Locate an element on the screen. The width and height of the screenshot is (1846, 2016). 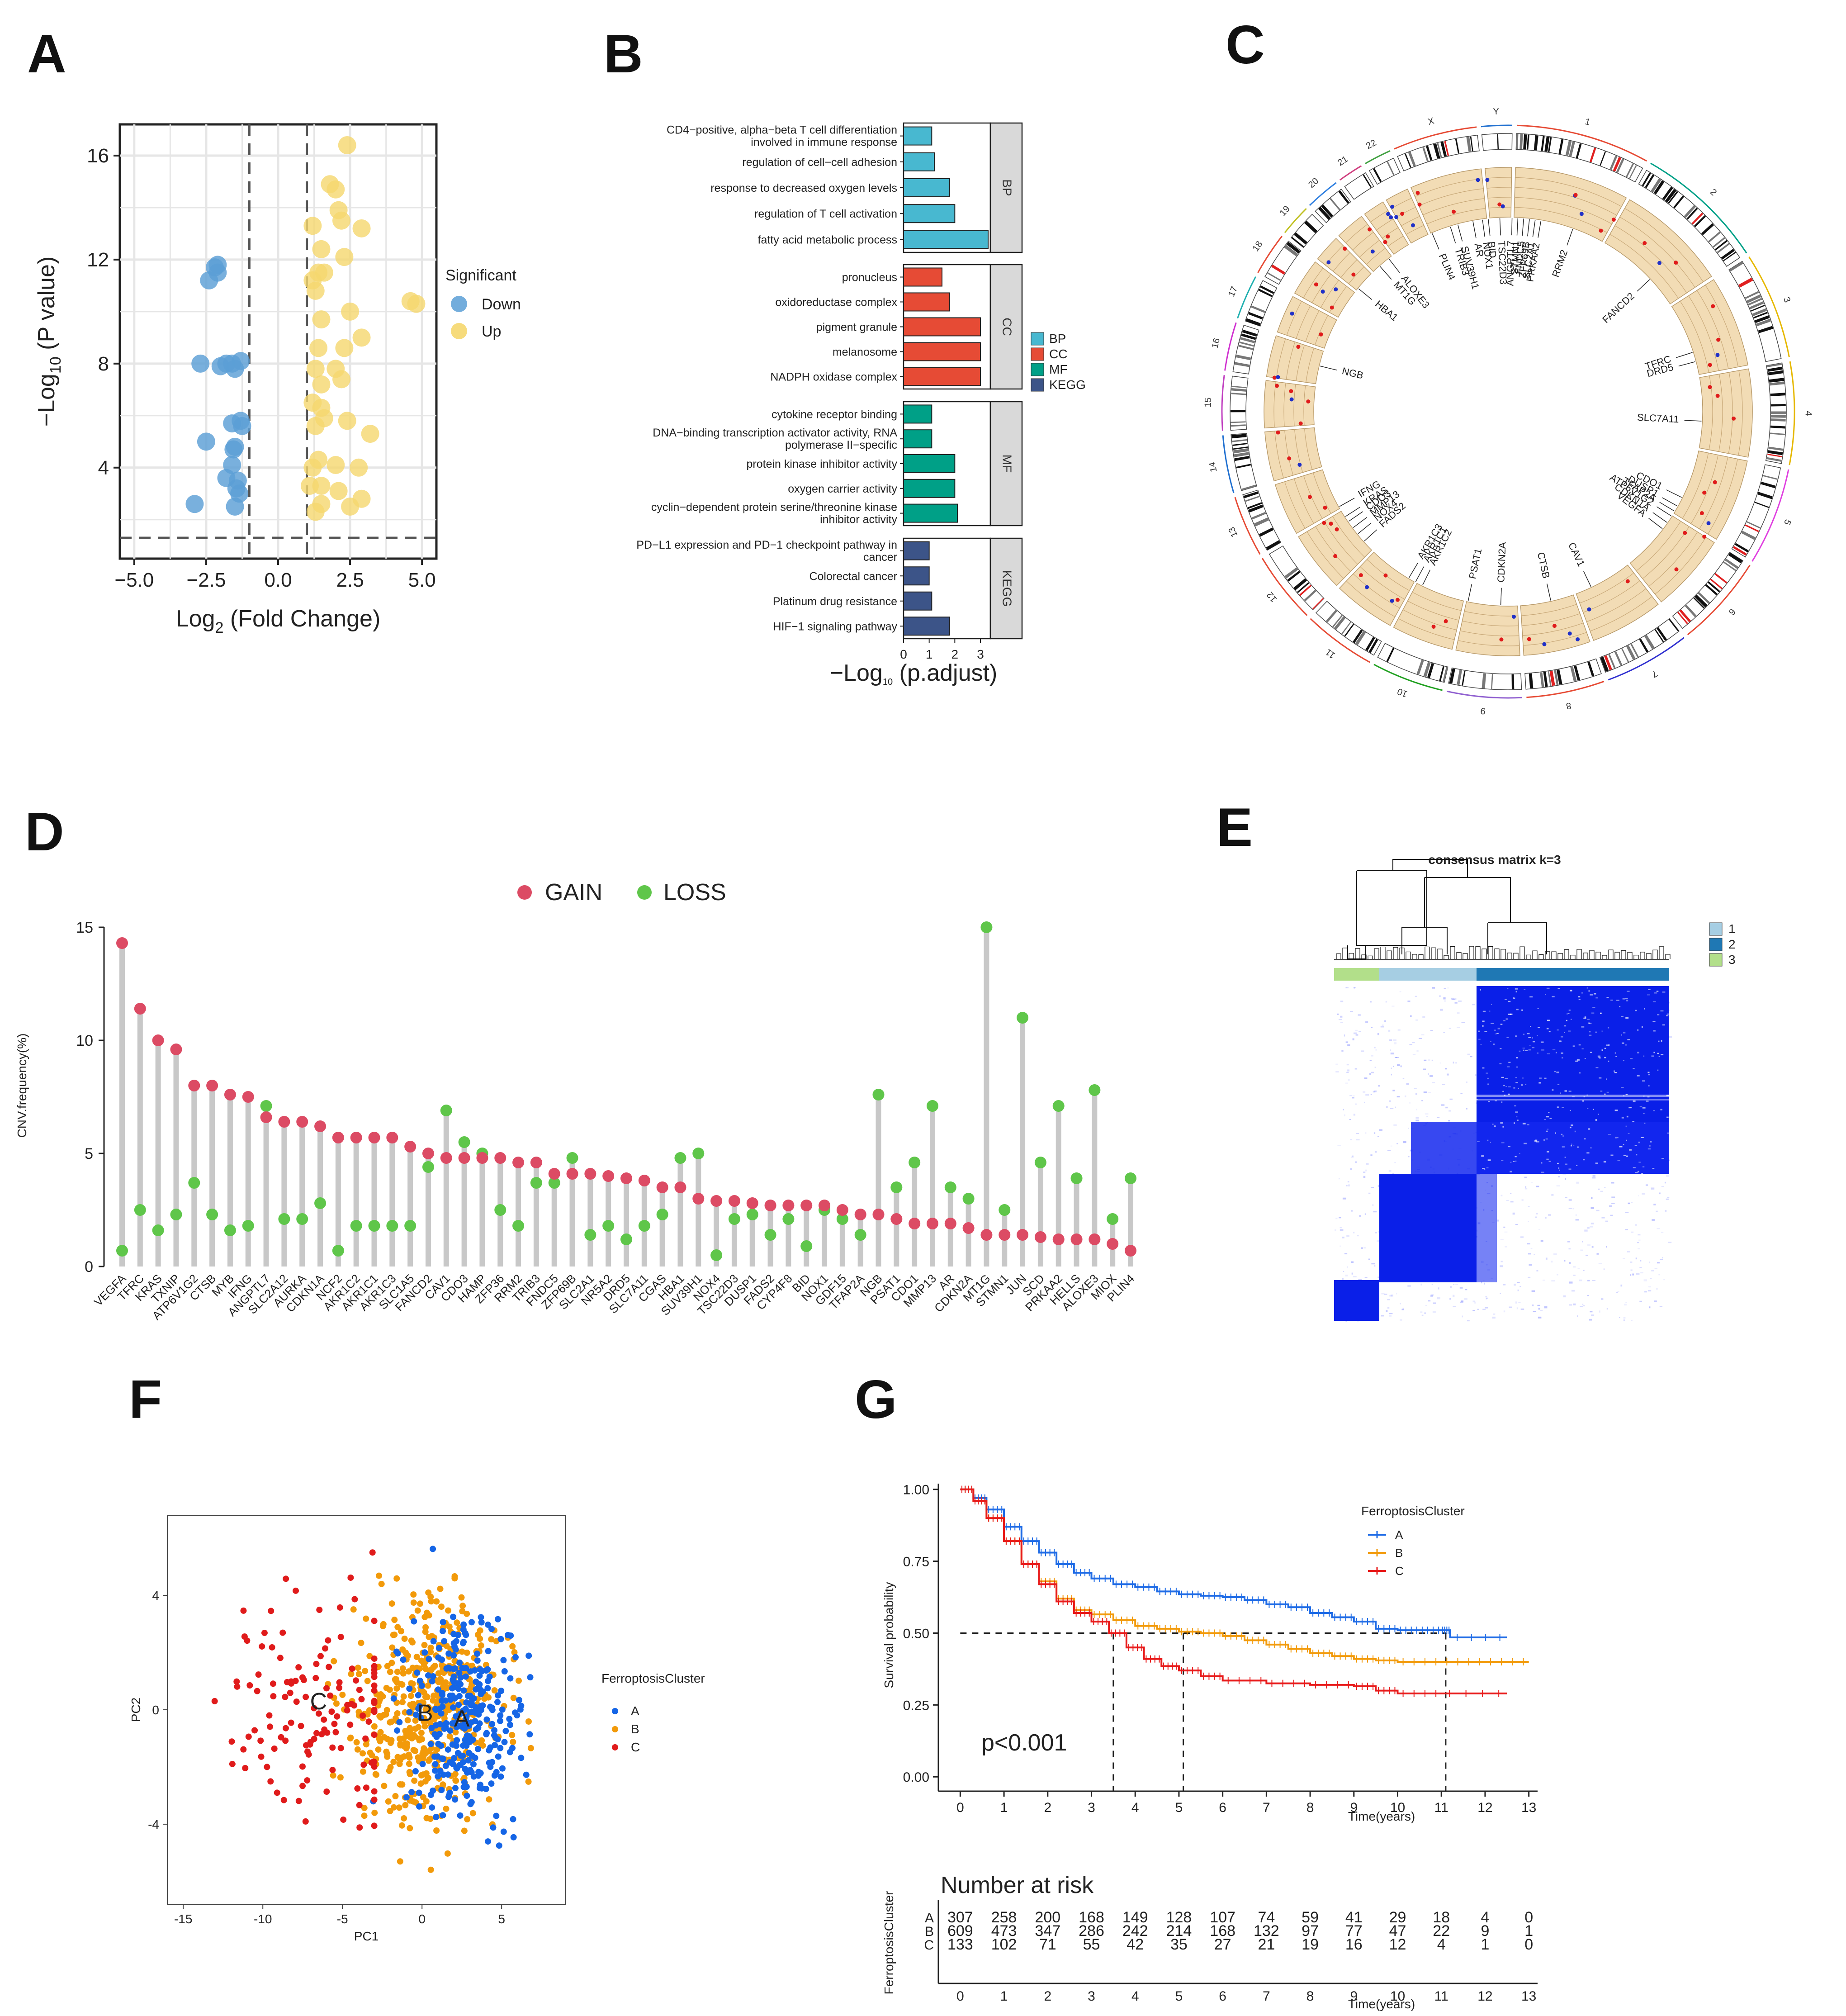
km-legend-label: A is located at coordinates (1399, 1535).